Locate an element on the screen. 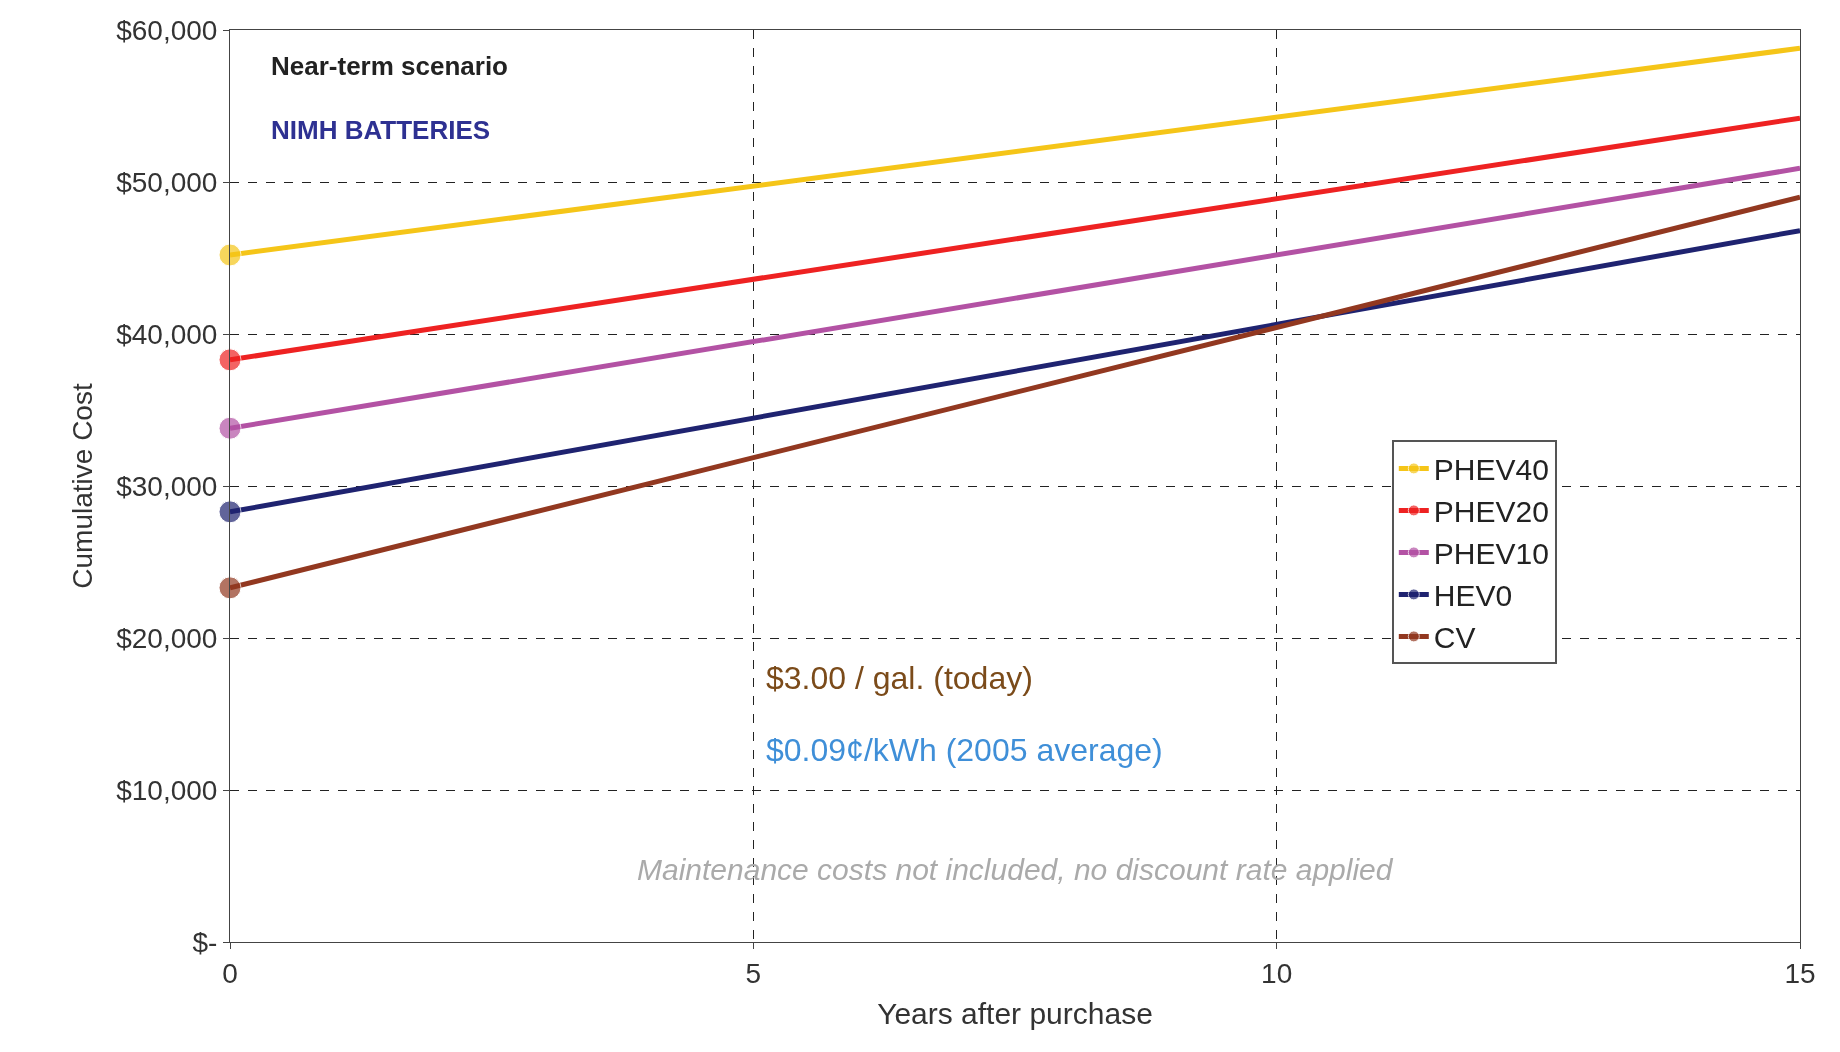 Image resolution: width=1840 pixels, height=1052 pixels. y-axis-title: Cumulative Cost is located at coordinates (82, 486).